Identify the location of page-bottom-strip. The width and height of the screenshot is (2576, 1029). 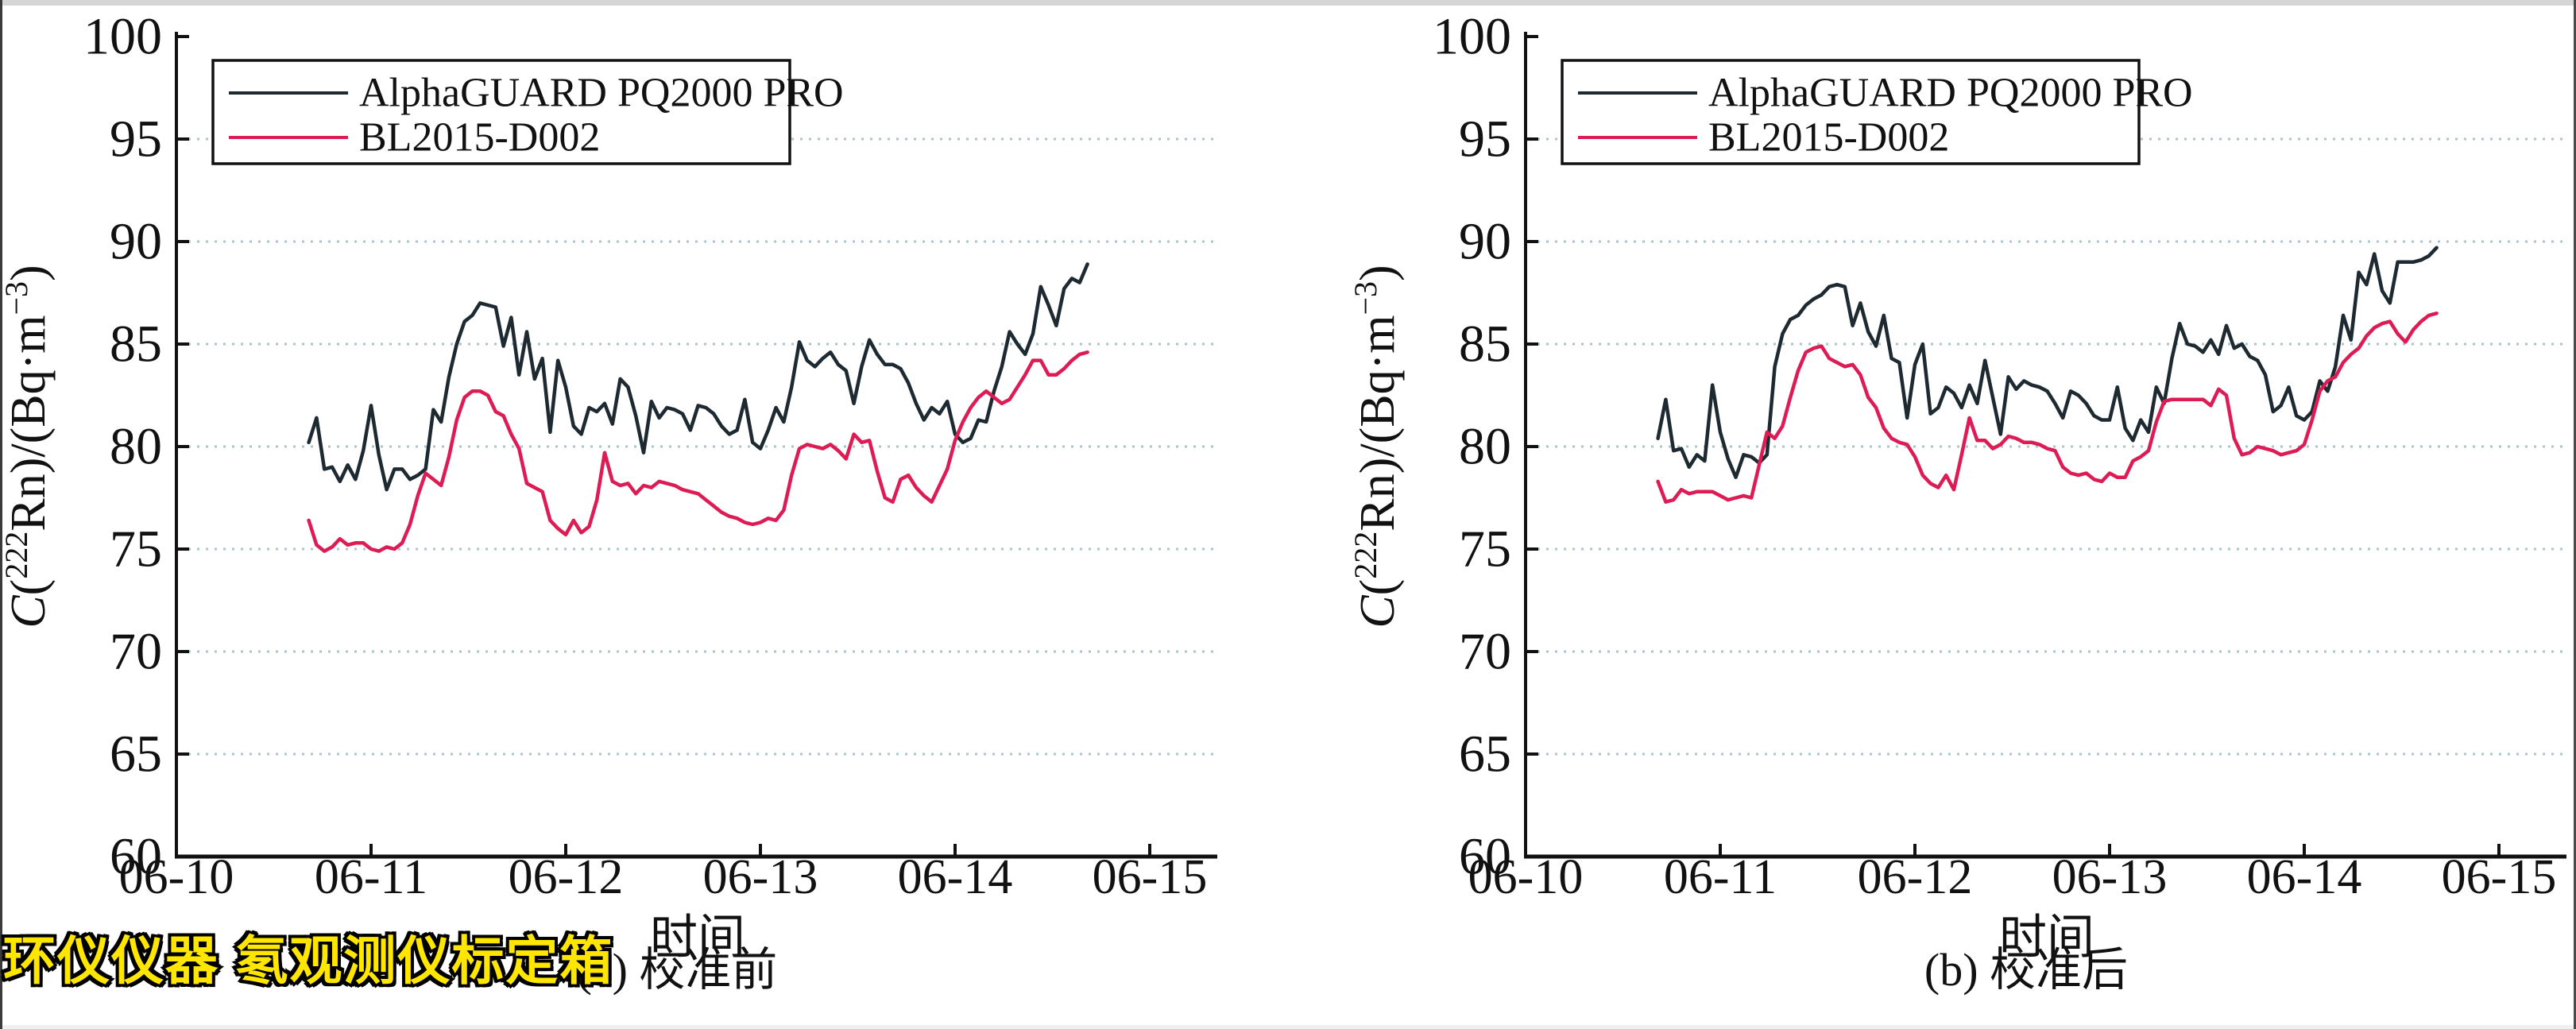
(1288, 1027).